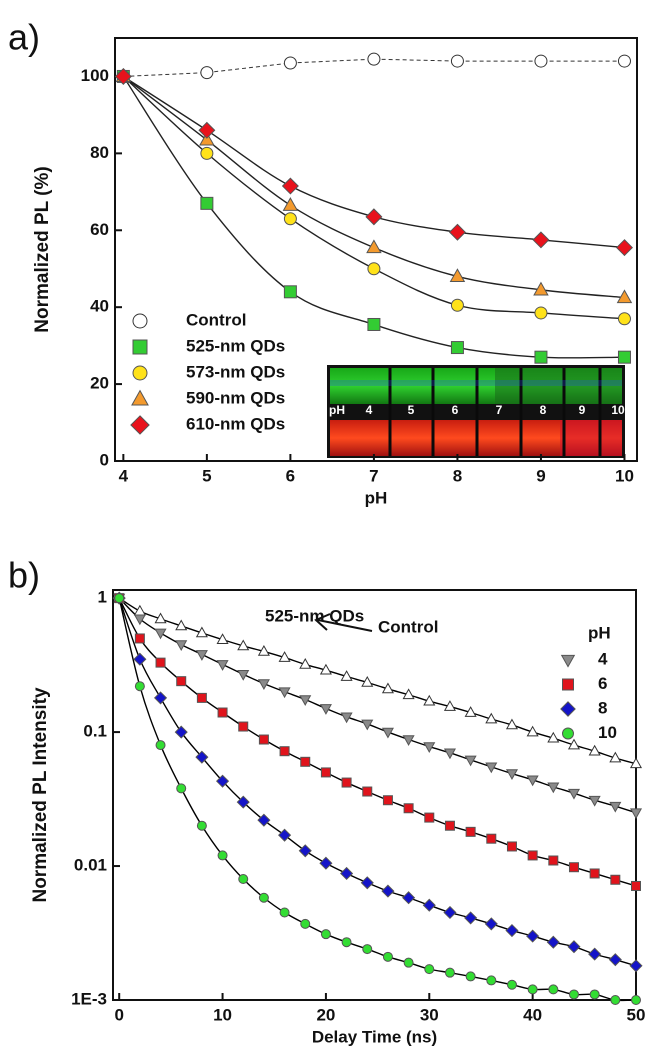 This screenshot has width=649, height=1063. I want to click on legend-label: Control, so click(216, 319).